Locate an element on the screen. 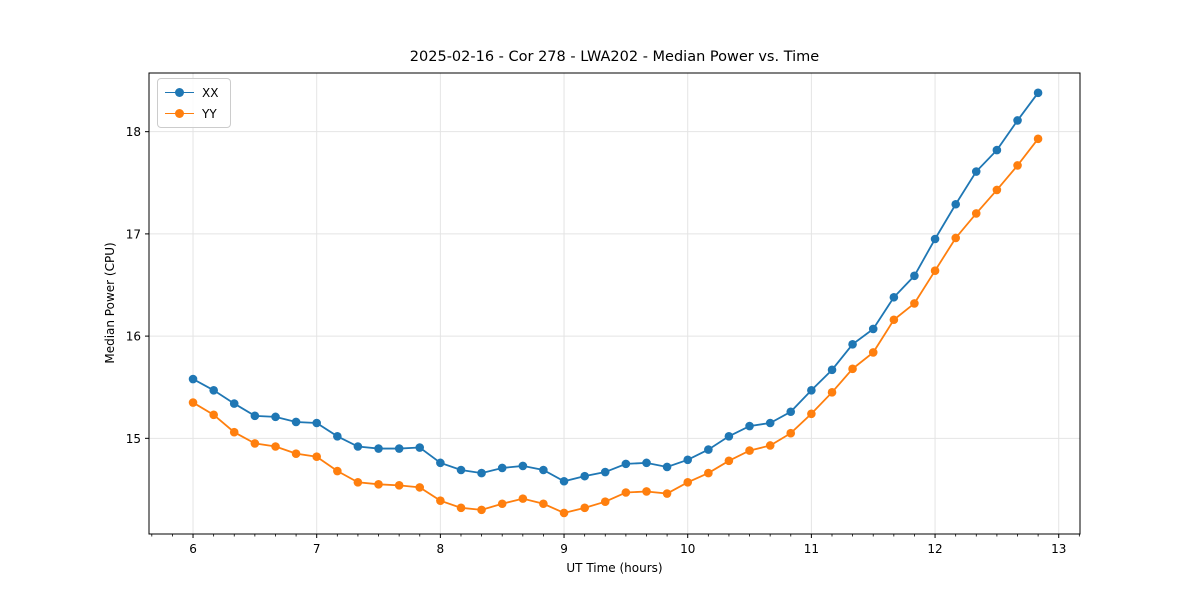 The height and width of the screenshot is (600, 1200). legend-label-xx: XX is located at coordinates (210, 92).